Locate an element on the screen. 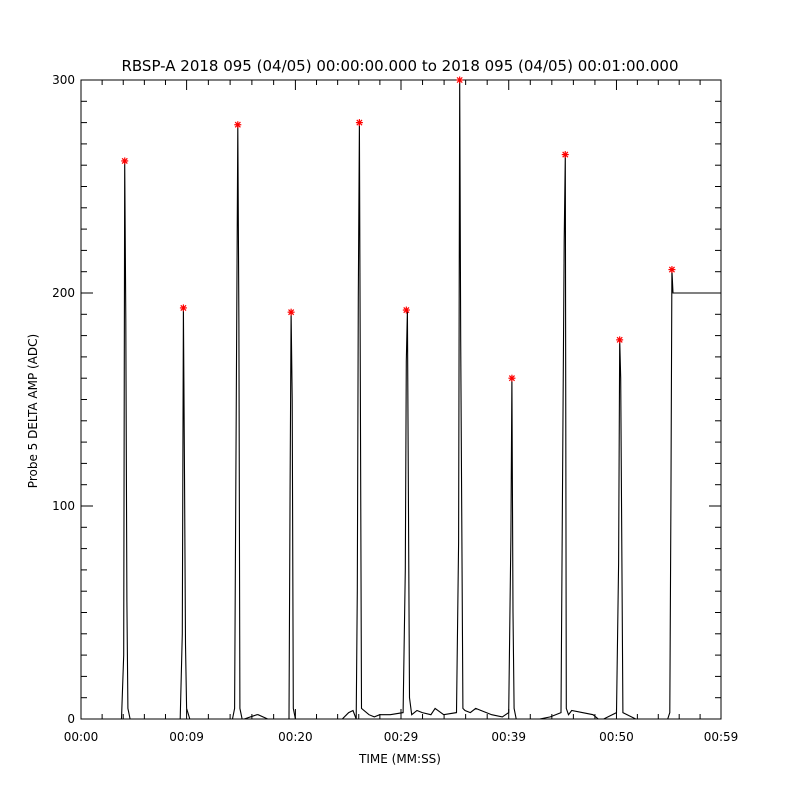 This screenshot has width=800, height=800. y-tick-label: 100 is located at coordinates (63, 506).